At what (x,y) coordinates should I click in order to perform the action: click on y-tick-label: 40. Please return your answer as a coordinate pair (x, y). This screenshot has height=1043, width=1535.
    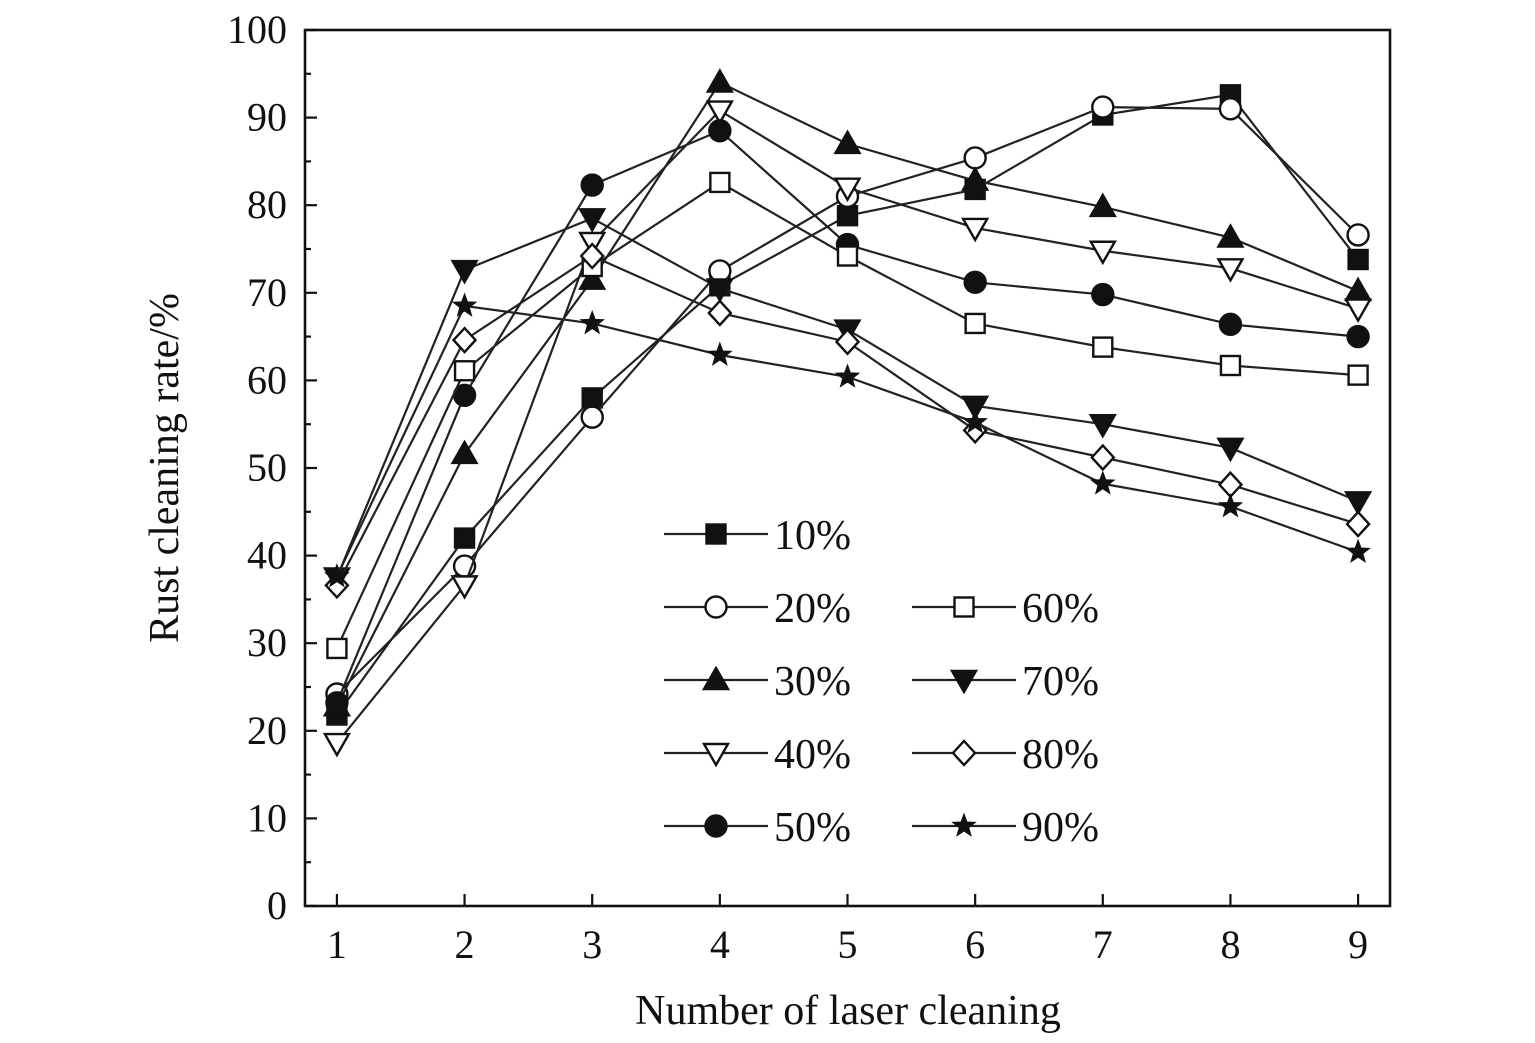
    Looking at the image, I should click on (267, 555).